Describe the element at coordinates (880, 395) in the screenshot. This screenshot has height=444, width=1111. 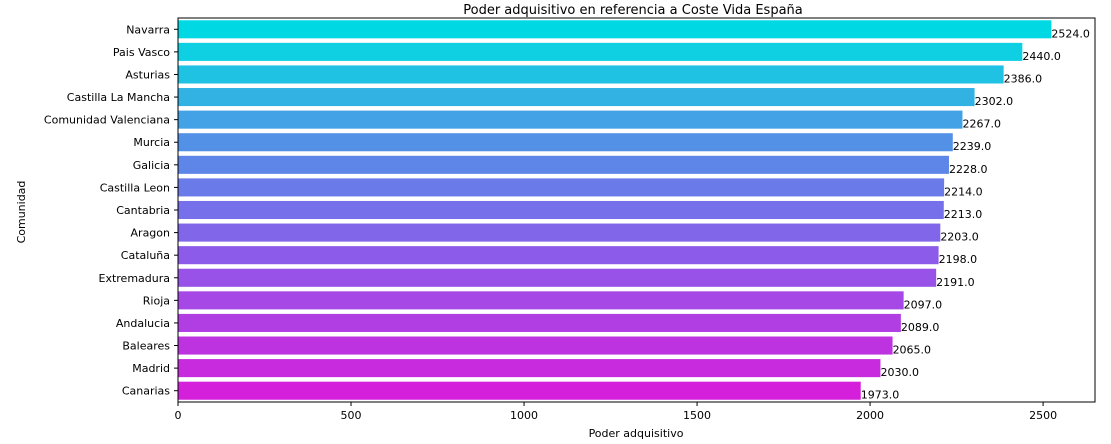
I see `data-label: 1973.0` at that location.